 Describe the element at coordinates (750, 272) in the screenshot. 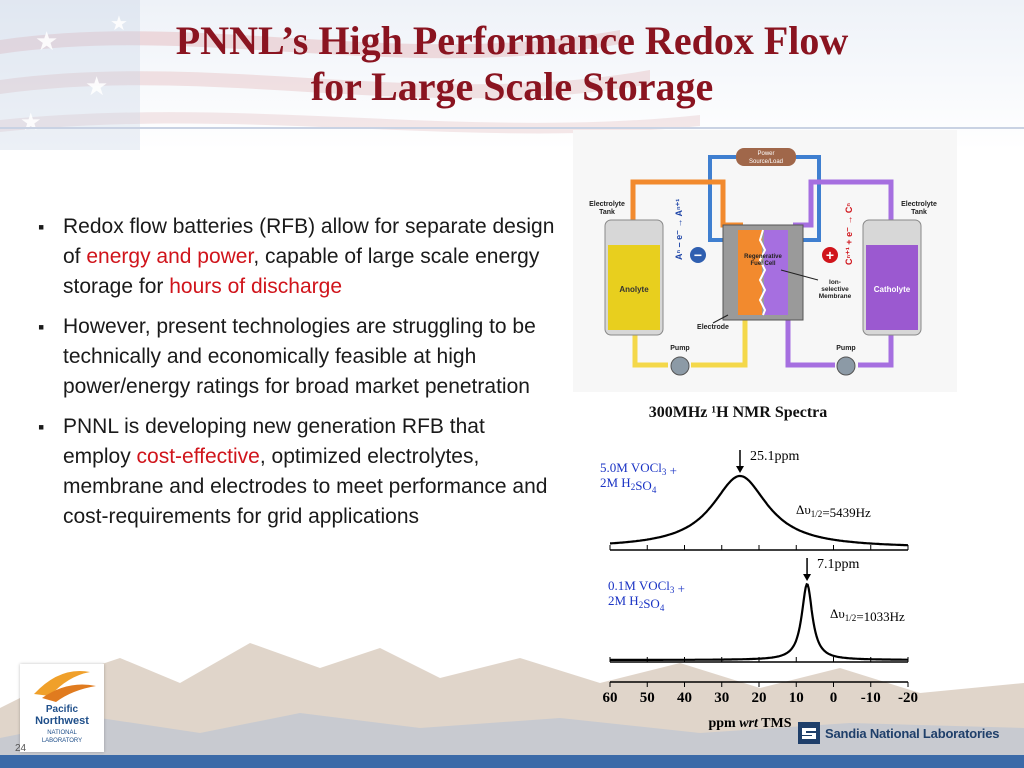

I see `anode-compartment` at that location.